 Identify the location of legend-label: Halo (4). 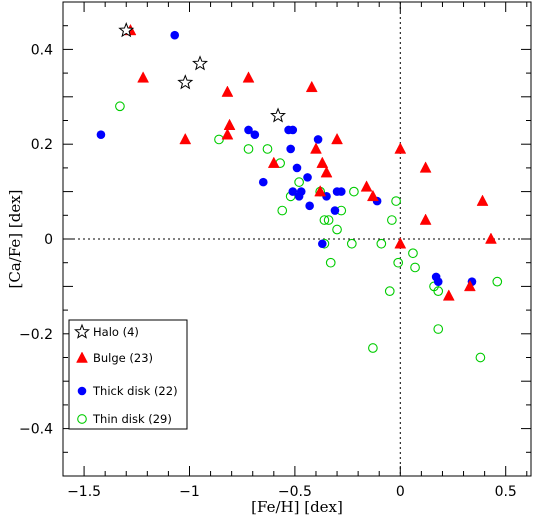
(116, 332).